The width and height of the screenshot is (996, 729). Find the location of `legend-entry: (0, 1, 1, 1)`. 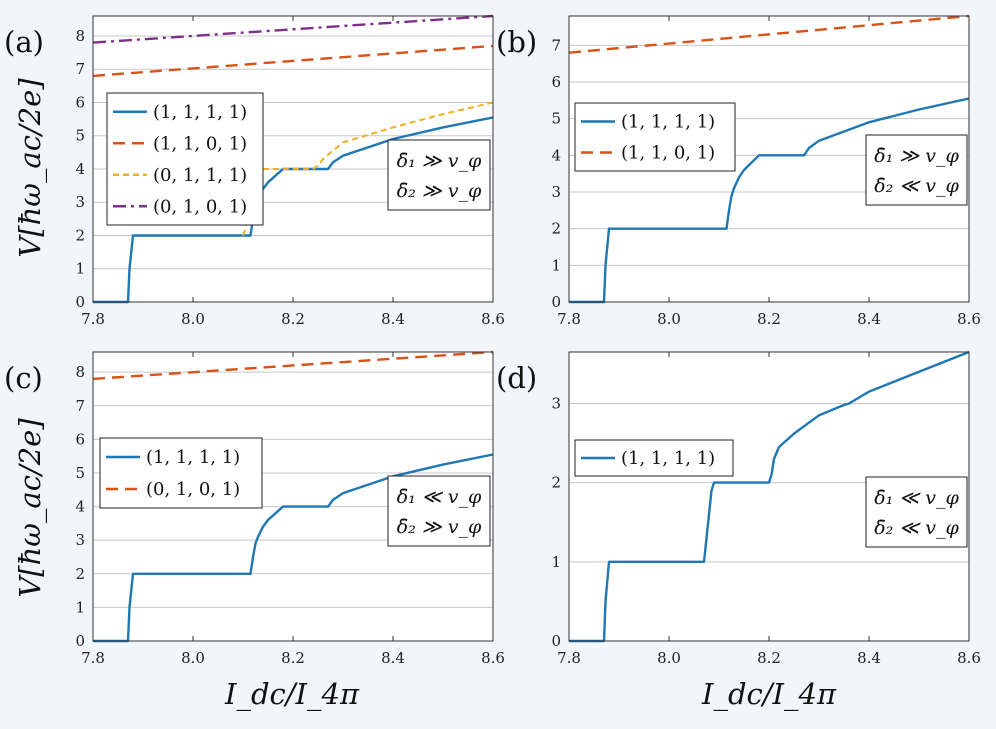

legend-entry: (0, 1, 1, 1) is located at coordinates (200, 175).